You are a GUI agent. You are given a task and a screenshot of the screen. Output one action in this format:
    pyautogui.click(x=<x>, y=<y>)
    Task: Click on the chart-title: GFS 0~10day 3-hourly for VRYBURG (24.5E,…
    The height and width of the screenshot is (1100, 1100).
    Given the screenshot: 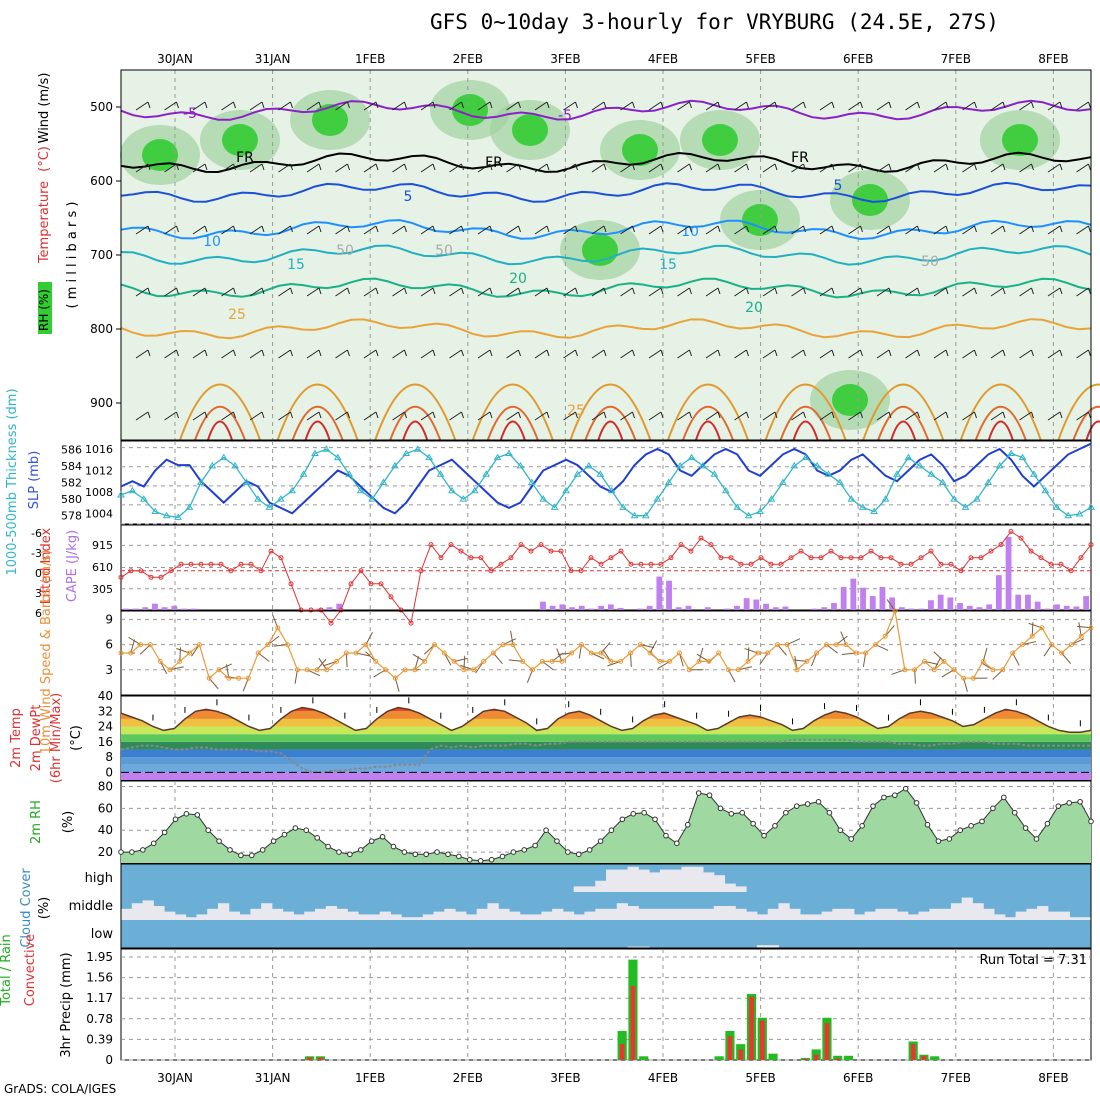 What is the action you would take?
    pyautogui.click(x=714, y=22)
    